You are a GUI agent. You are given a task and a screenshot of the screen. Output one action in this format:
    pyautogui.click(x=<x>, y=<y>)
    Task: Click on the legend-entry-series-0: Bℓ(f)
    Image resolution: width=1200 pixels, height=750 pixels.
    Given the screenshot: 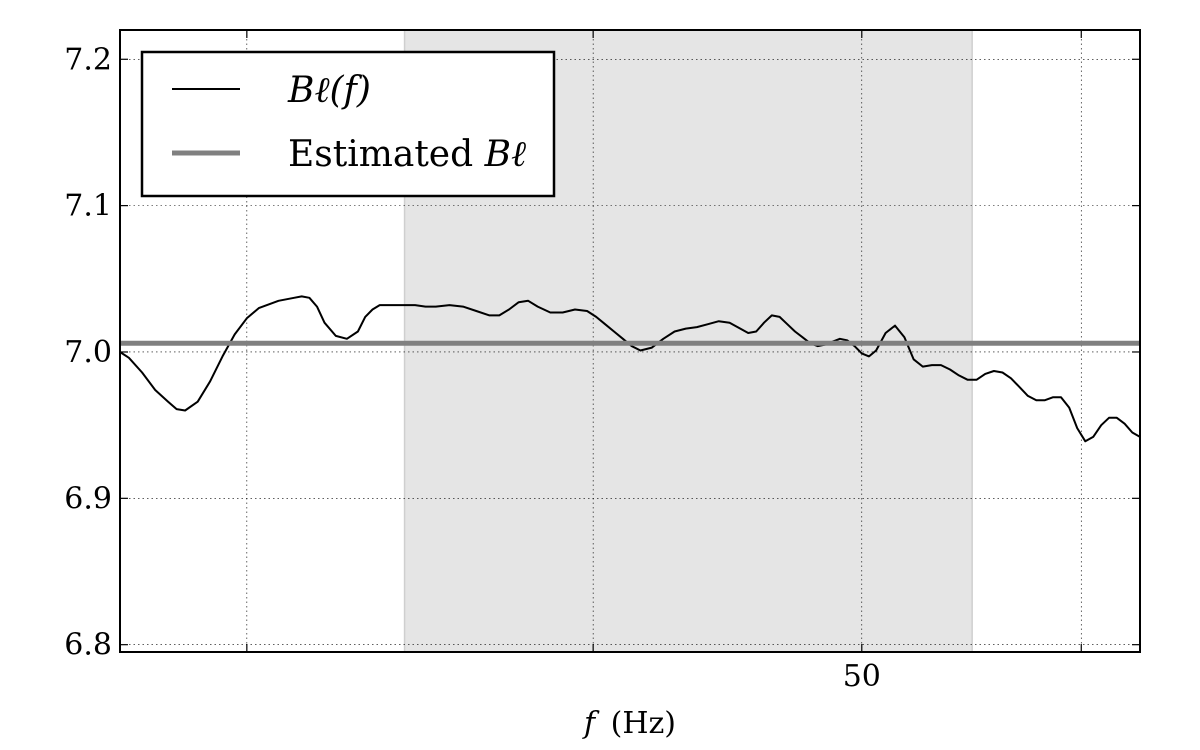 What is the action you would take?
    pyautogui.click(x=329, y=90)
    